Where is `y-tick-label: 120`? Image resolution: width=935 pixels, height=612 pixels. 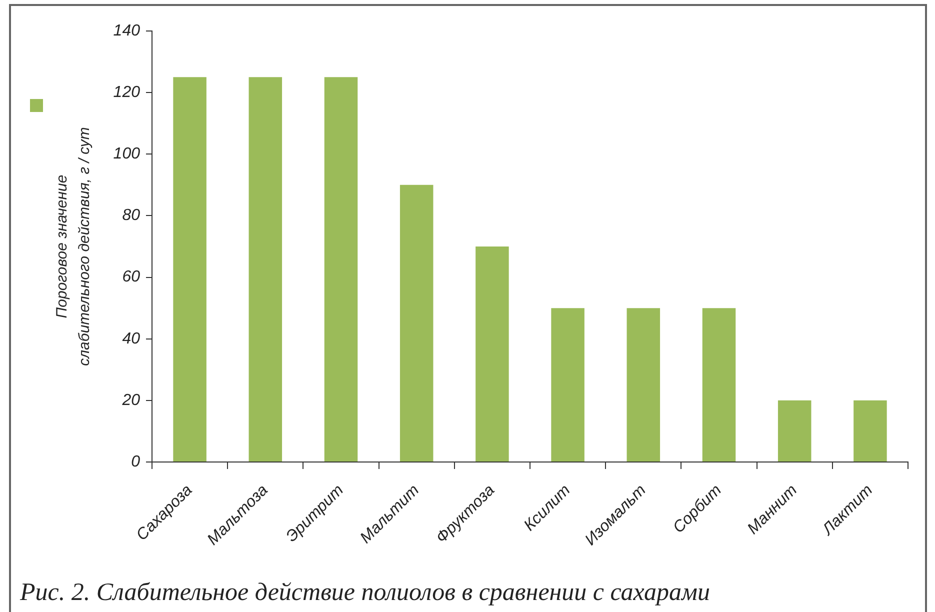 y-tick-label: 120 is located at coordinates (126, 93).